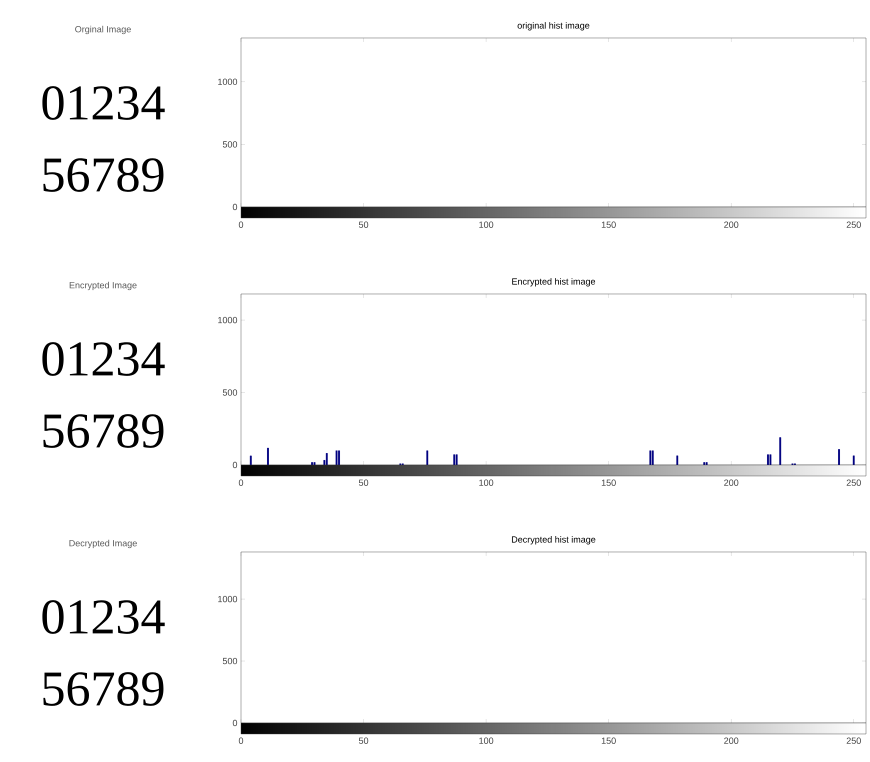  I want to click on chart-title: original hist image, so click(554, 26).